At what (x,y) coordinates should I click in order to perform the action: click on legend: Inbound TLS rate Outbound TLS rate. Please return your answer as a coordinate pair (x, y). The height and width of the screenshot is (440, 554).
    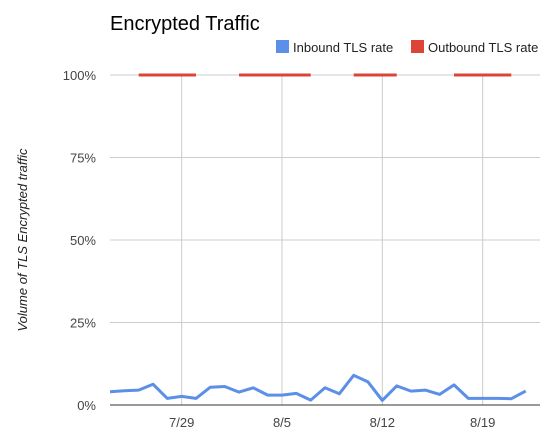
    Looking at the image, I should click on (407, 47).